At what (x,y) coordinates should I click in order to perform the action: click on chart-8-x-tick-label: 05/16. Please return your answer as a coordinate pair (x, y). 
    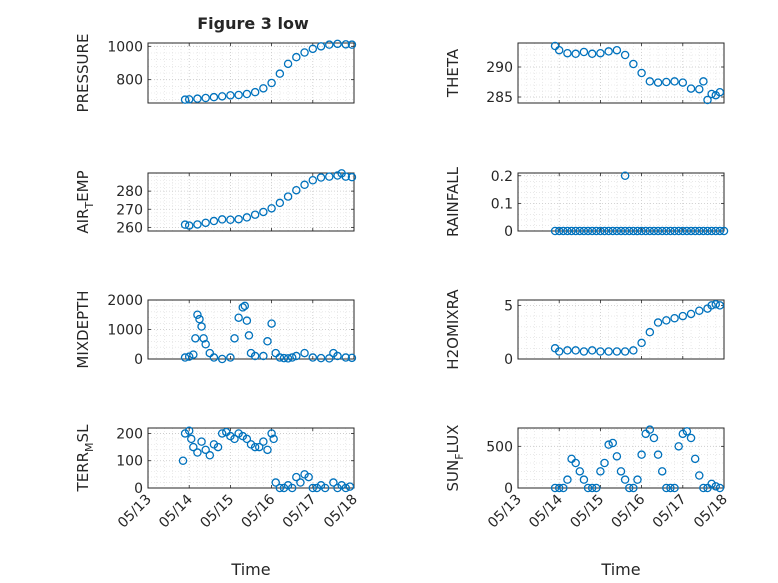
    Looking at the image, I should click on (629, 511).